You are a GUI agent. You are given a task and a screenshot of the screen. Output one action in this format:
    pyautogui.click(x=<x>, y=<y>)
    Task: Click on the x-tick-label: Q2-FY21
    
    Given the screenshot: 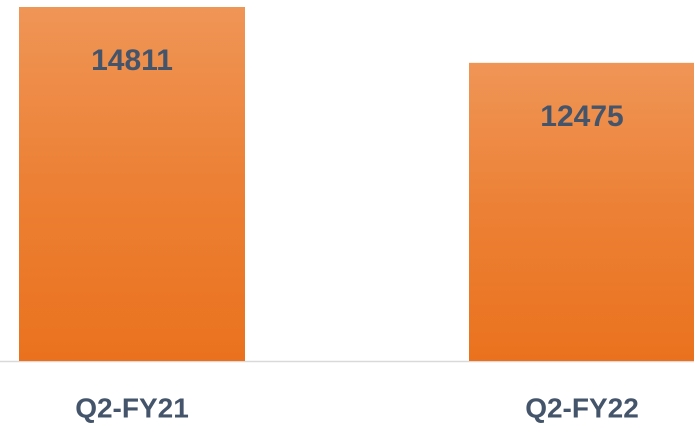 What is the action you would take?
    pyautogui.click(x=132, y=407)
    